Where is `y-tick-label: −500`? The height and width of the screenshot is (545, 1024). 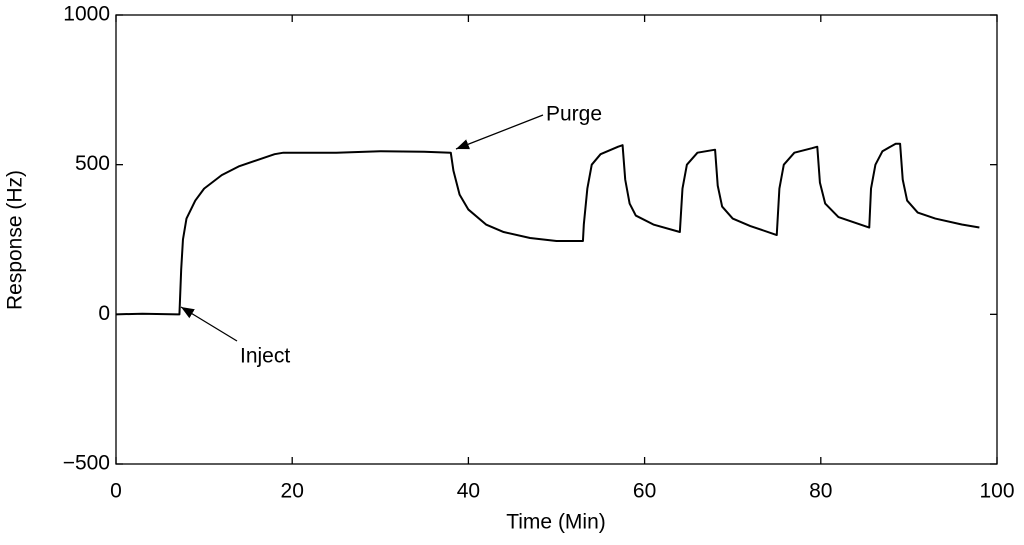 y-tick-label: −500 is located at coordinates (86, 463).